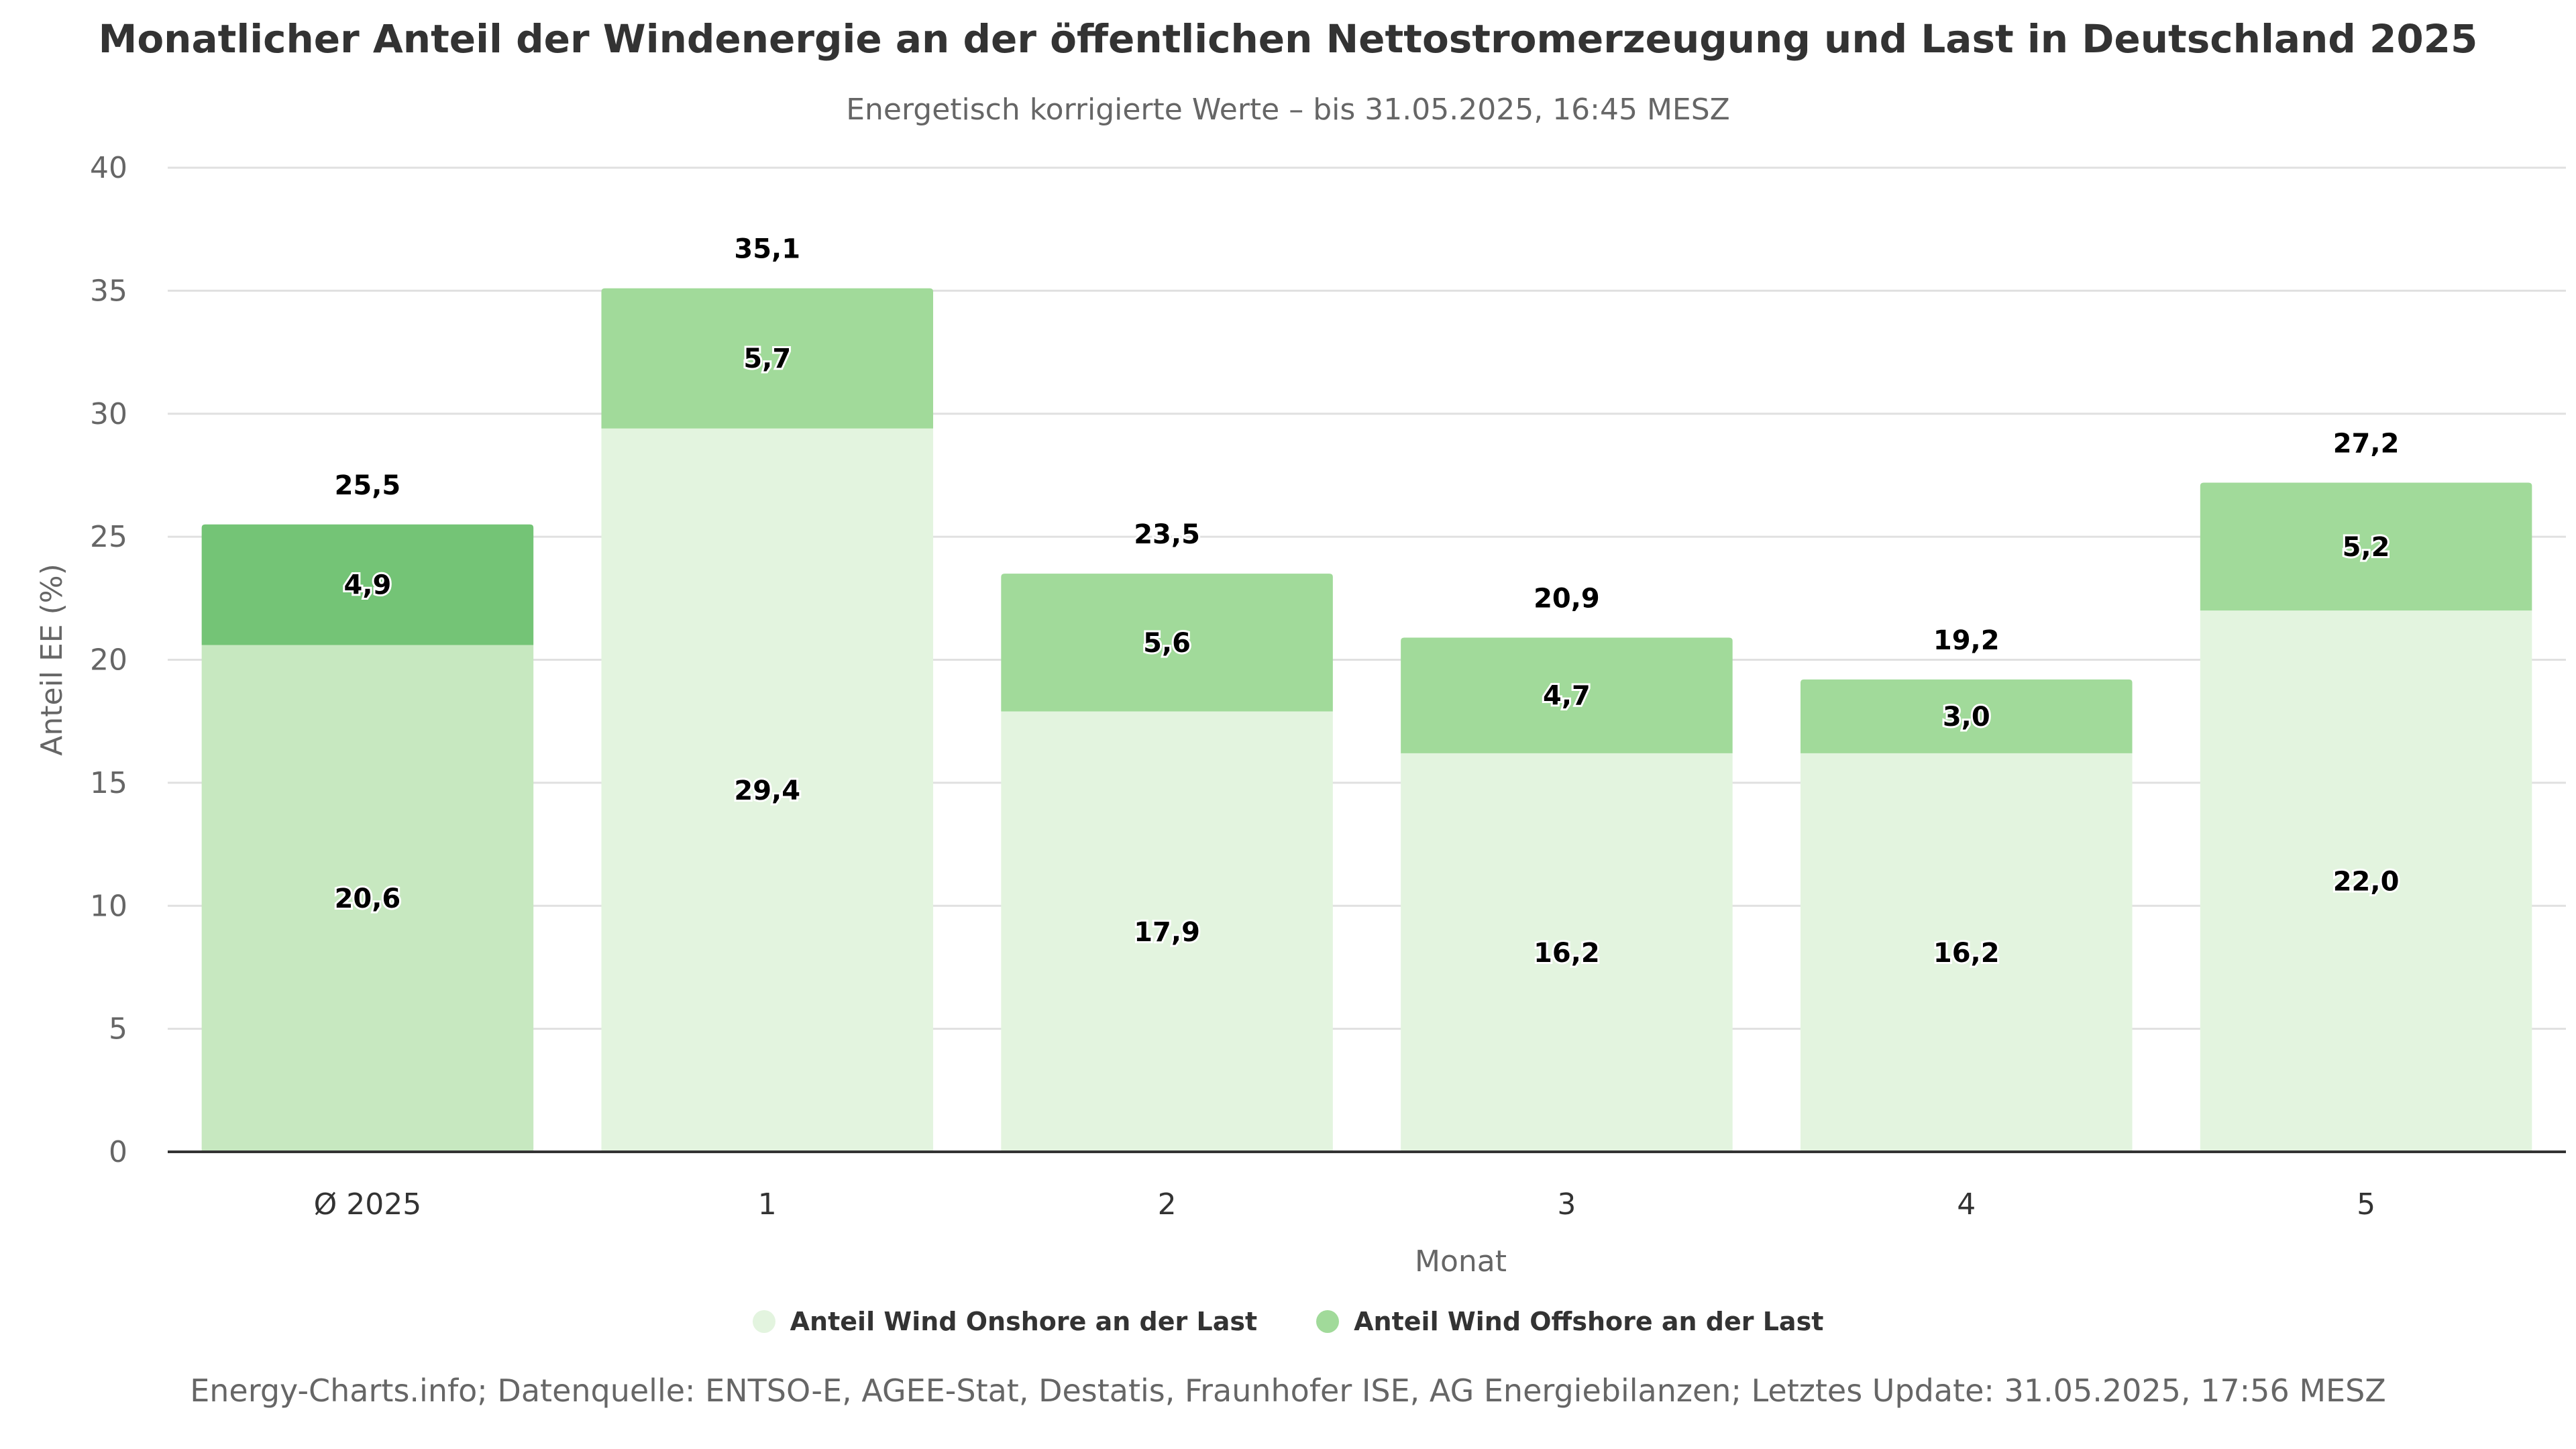 The image size is (2576, 1449). I want to click on y-axis-label: Anteil EE (%), so click(52, 659).